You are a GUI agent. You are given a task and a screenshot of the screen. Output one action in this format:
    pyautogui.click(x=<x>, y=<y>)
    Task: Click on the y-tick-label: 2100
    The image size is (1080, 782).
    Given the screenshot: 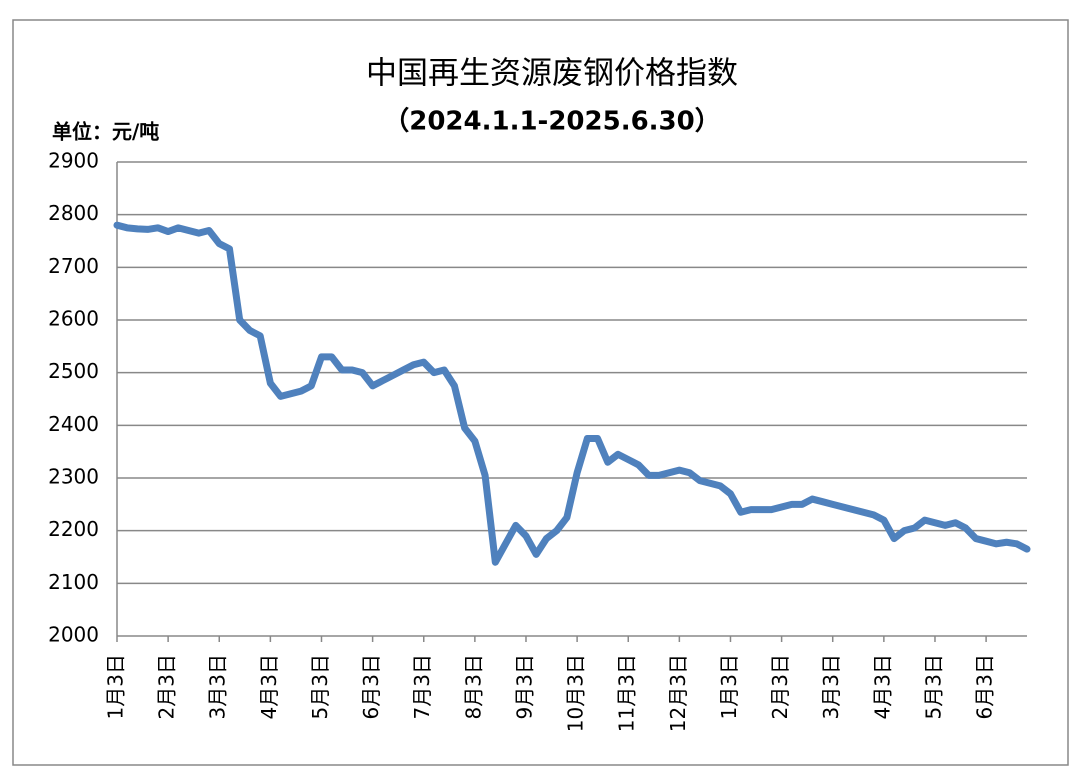 What is the action you would take?
    pyautogui.click(x=73, y=582)
    